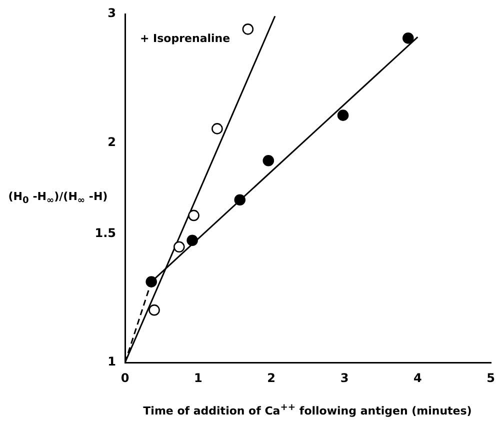 This screenshot has width=498, height=429. Describe the element at coordinates (105, 233) in the screenshot. I see `y-tick-label: 1.5` at that location.